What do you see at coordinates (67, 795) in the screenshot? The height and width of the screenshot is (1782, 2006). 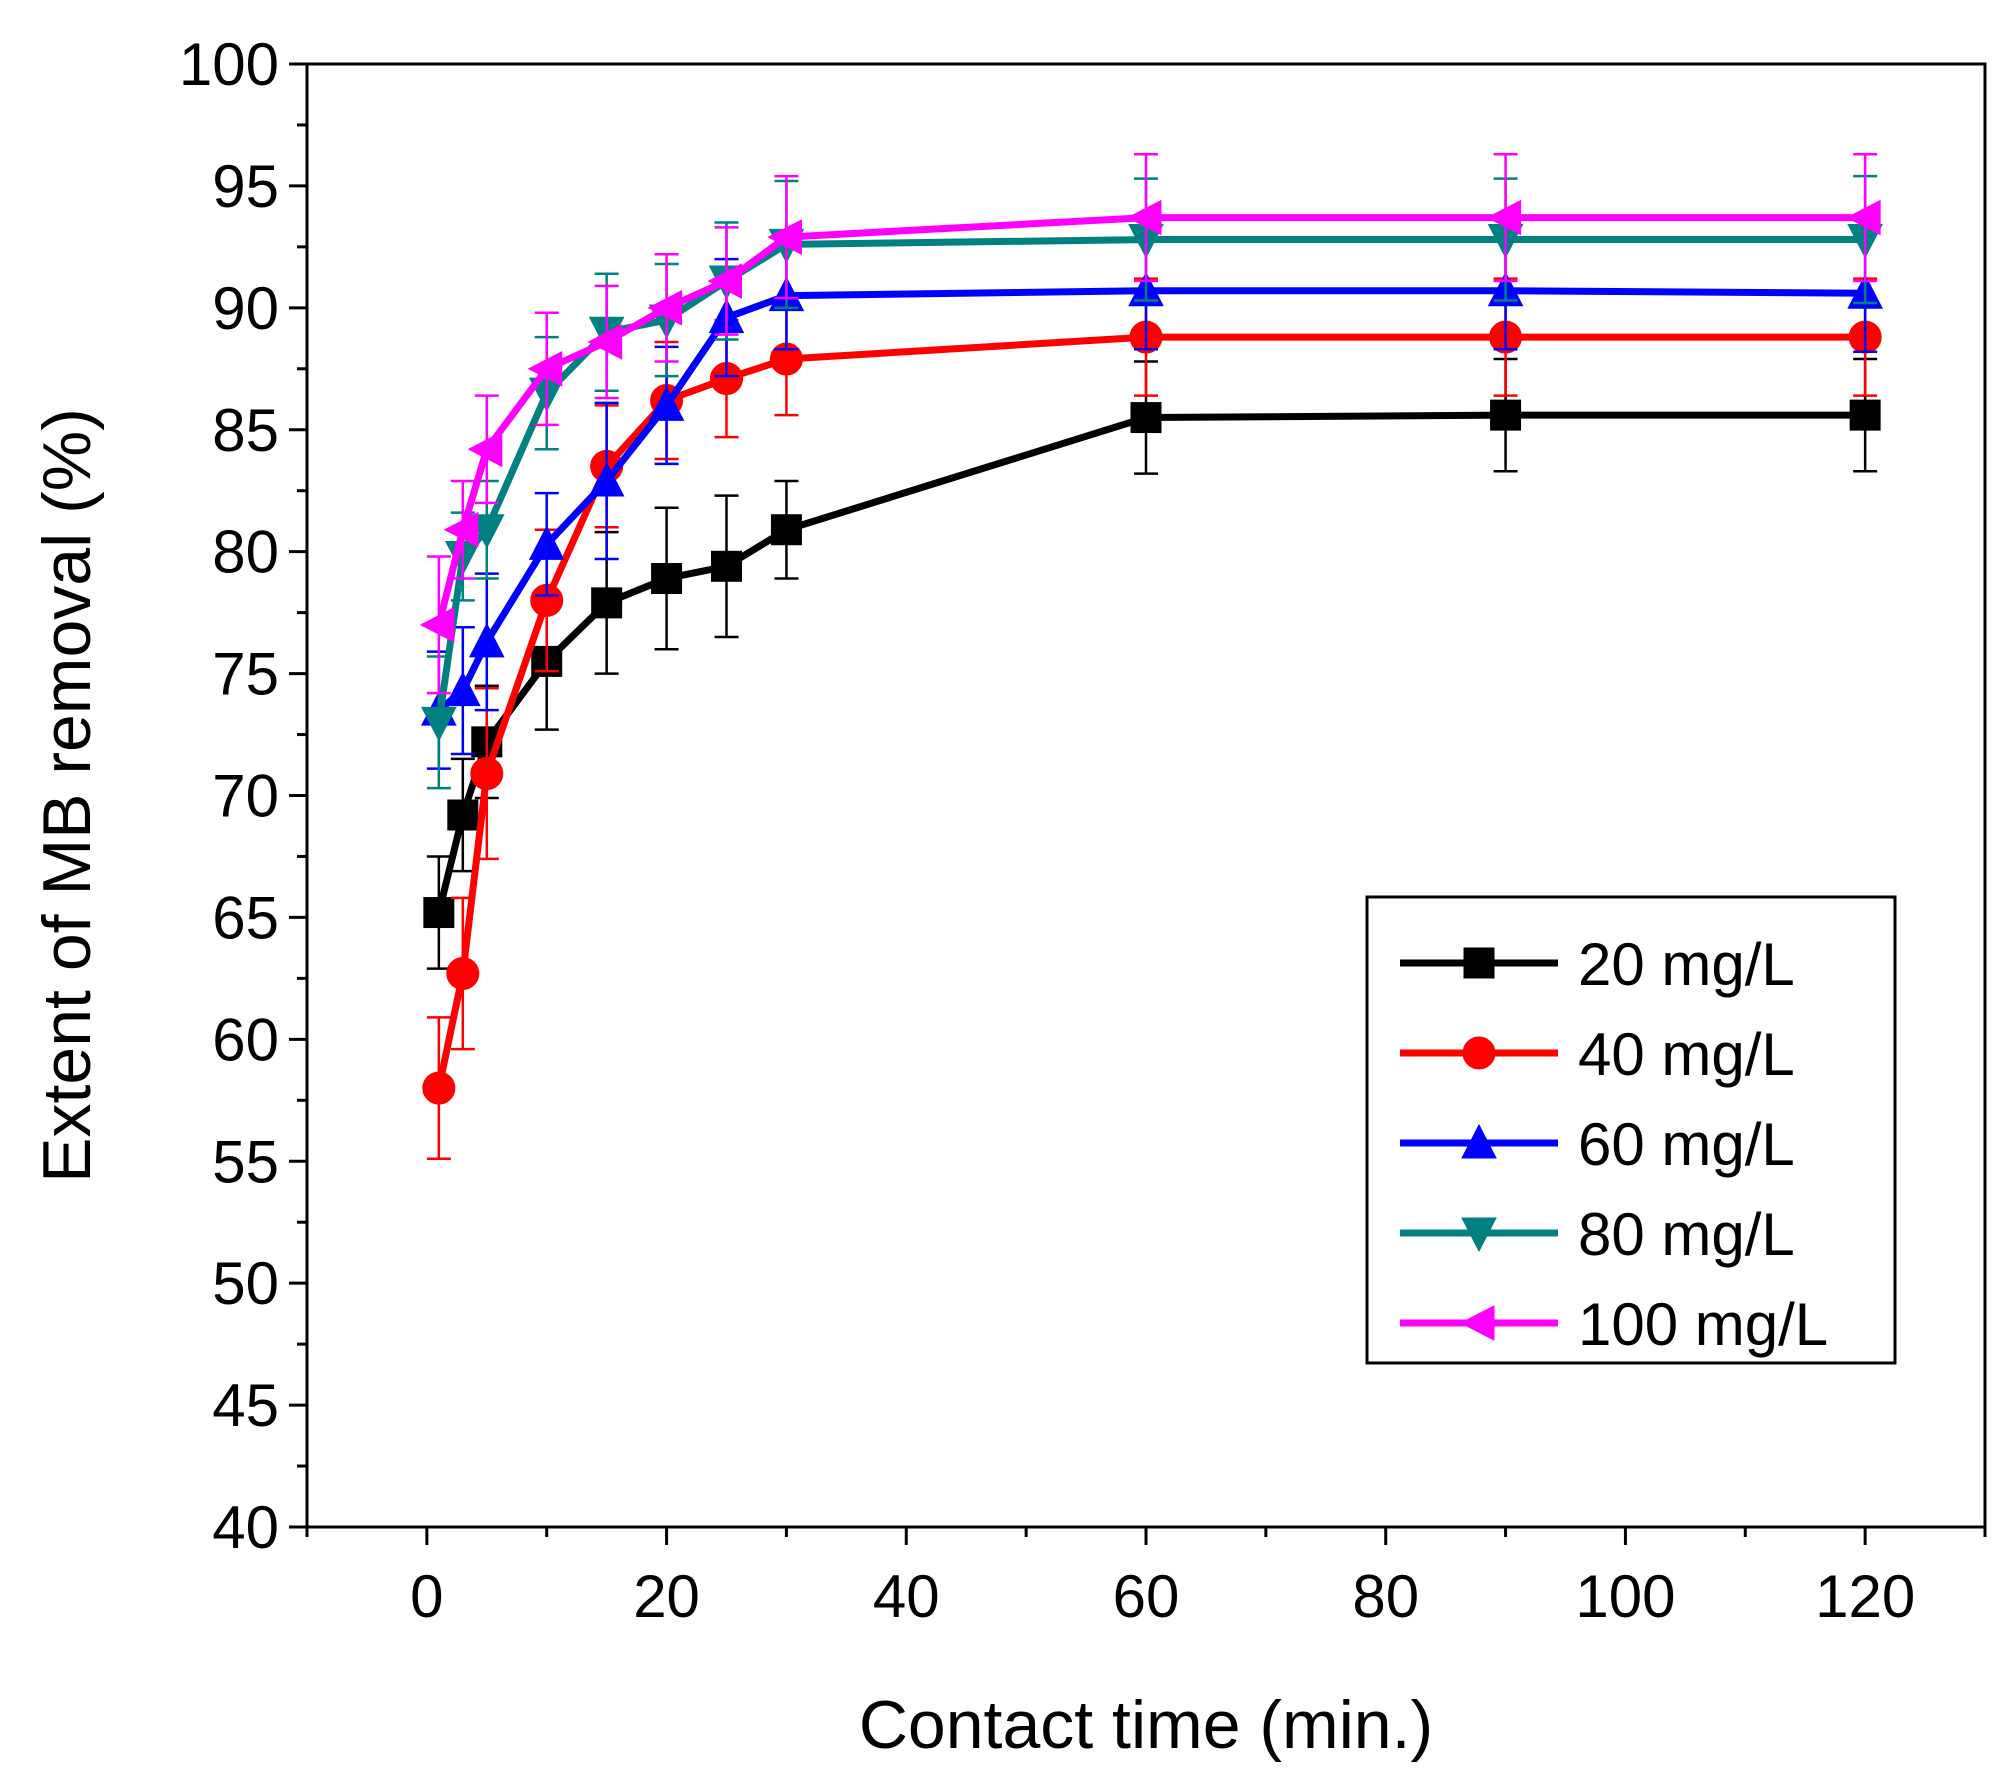 I see `y-axis-title: Extent of MB removal (%)` at bounding box center [67, 795].